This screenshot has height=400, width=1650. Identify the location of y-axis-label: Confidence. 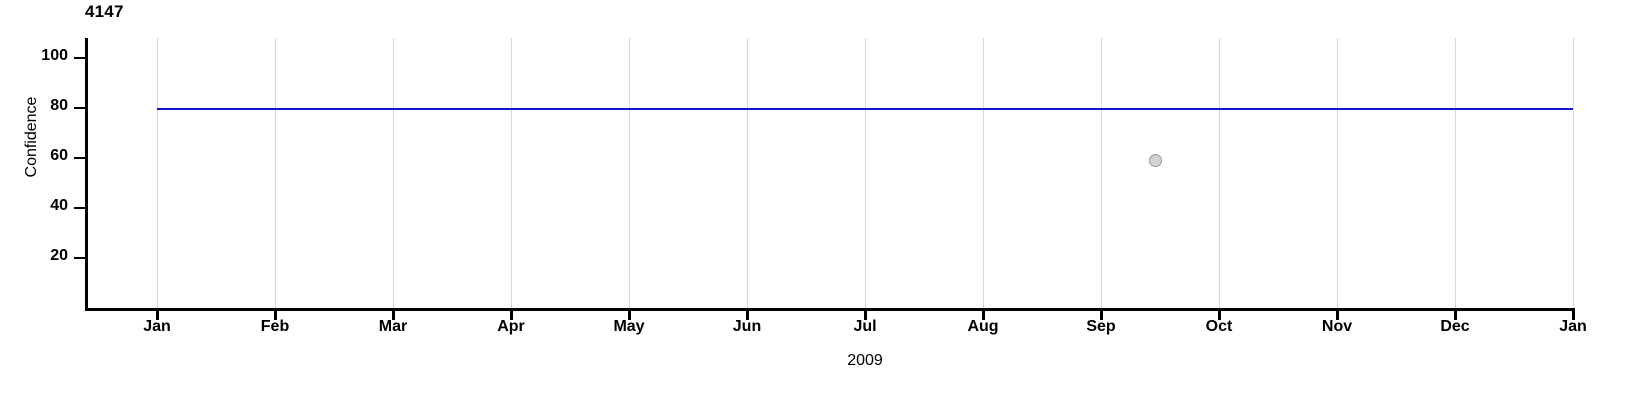
(31, 137).